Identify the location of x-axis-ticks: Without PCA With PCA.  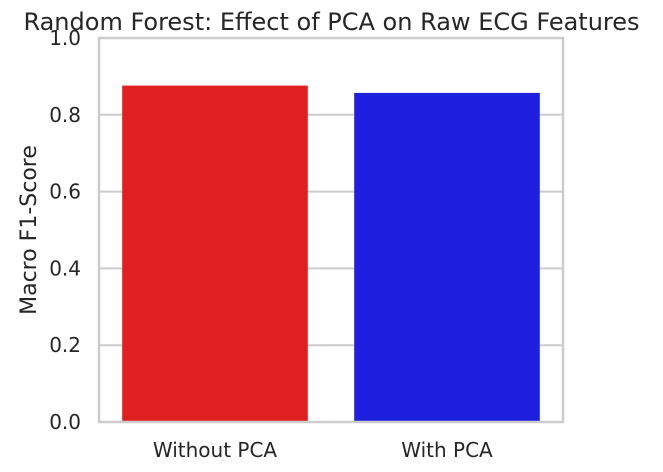
(323, 450).